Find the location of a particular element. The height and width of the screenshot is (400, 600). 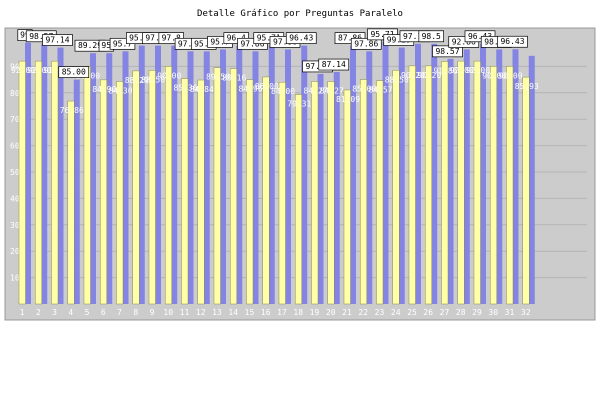

value-label: 96.43 is located at coordinates (512, 41).